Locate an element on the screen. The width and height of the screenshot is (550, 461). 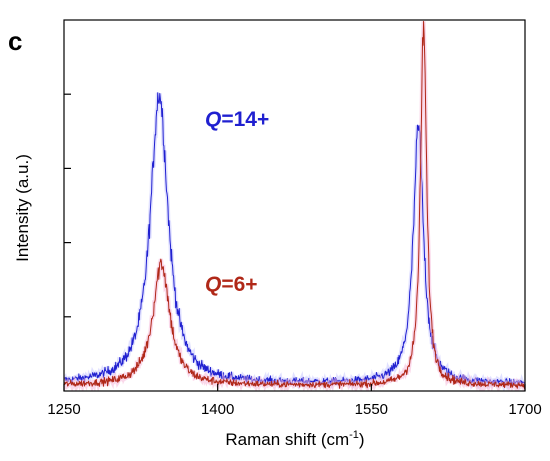
x-tick-label: 1700 is located at coordinates (524, 409).